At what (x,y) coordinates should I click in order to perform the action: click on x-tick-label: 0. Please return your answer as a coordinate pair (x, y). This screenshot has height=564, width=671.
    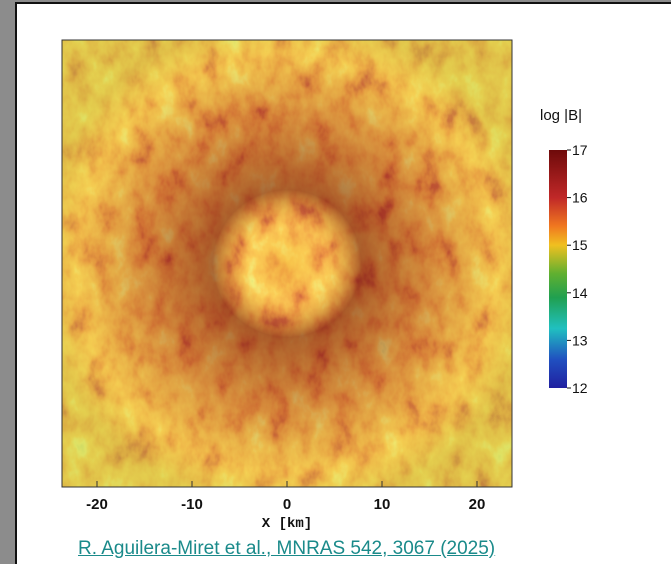
    Looking at the image, I should click on (287, 504).